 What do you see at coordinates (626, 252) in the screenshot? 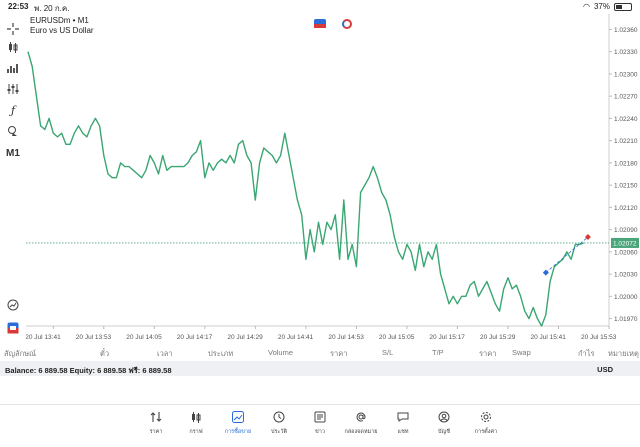
I see `y-tick-label: 1.02060` at bounding box center [626, 252].